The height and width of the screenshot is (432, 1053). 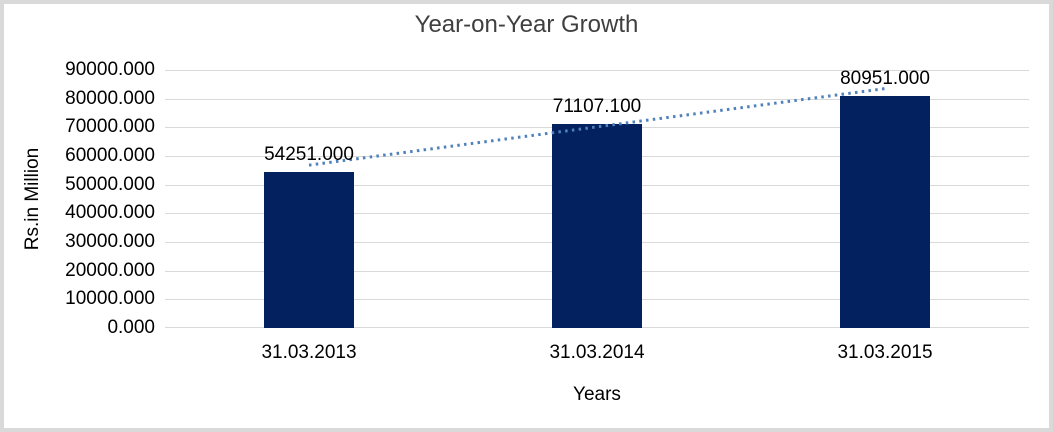 I want to click on bar-data-label: 54251.000, so click(x=309, y=154).